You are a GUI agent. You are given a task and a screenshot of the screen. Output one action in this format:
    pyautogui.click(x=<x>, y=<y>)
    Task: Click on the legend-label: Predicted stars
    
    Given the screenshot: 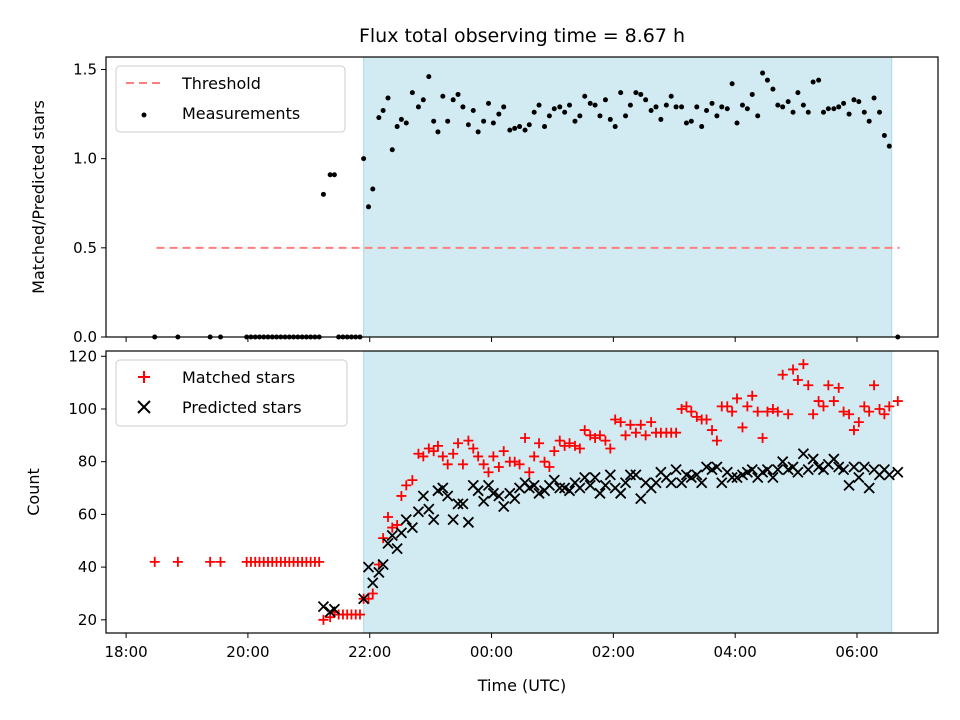 What is the action you would take?
    pyautogui.click(x=242, y=407)
    